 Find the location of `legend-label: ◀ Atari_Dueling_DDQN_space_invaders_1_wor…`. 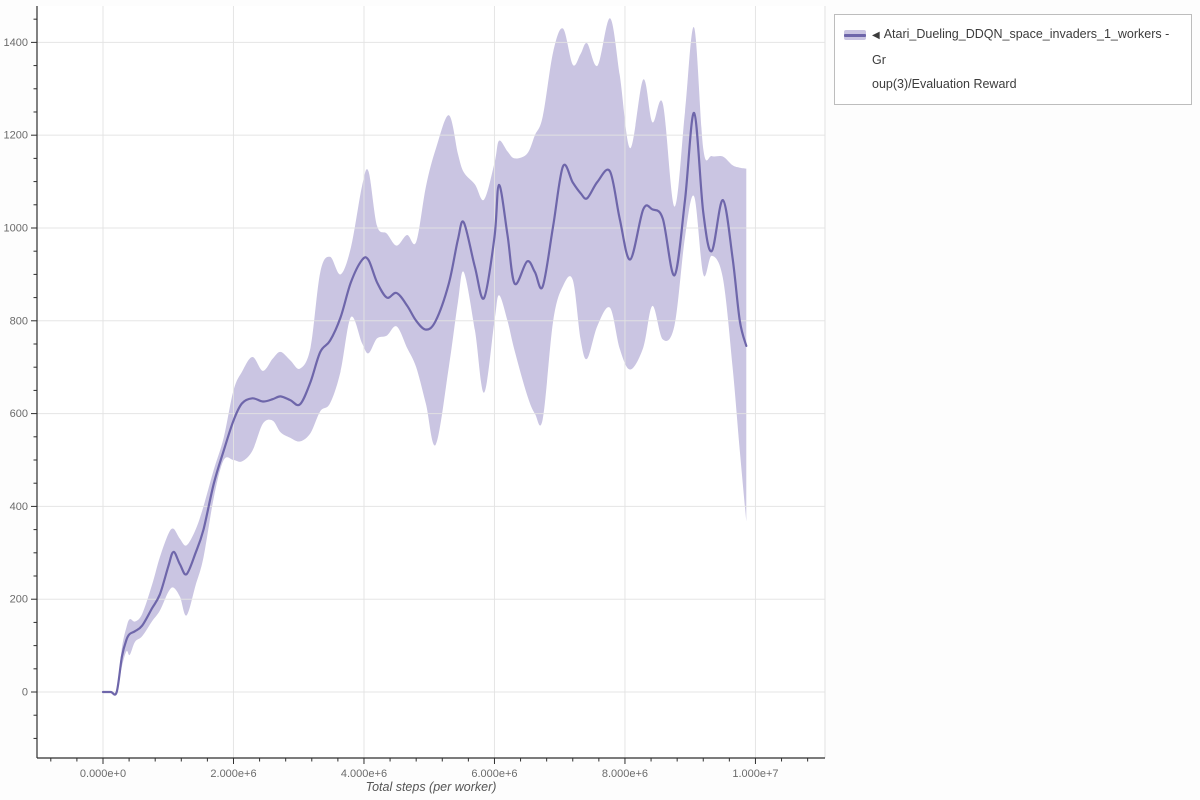

legend-label: ◀ Atari_Dueling_DDQN_space_invaders_1_wor… is located at coordinates (1026, 59).